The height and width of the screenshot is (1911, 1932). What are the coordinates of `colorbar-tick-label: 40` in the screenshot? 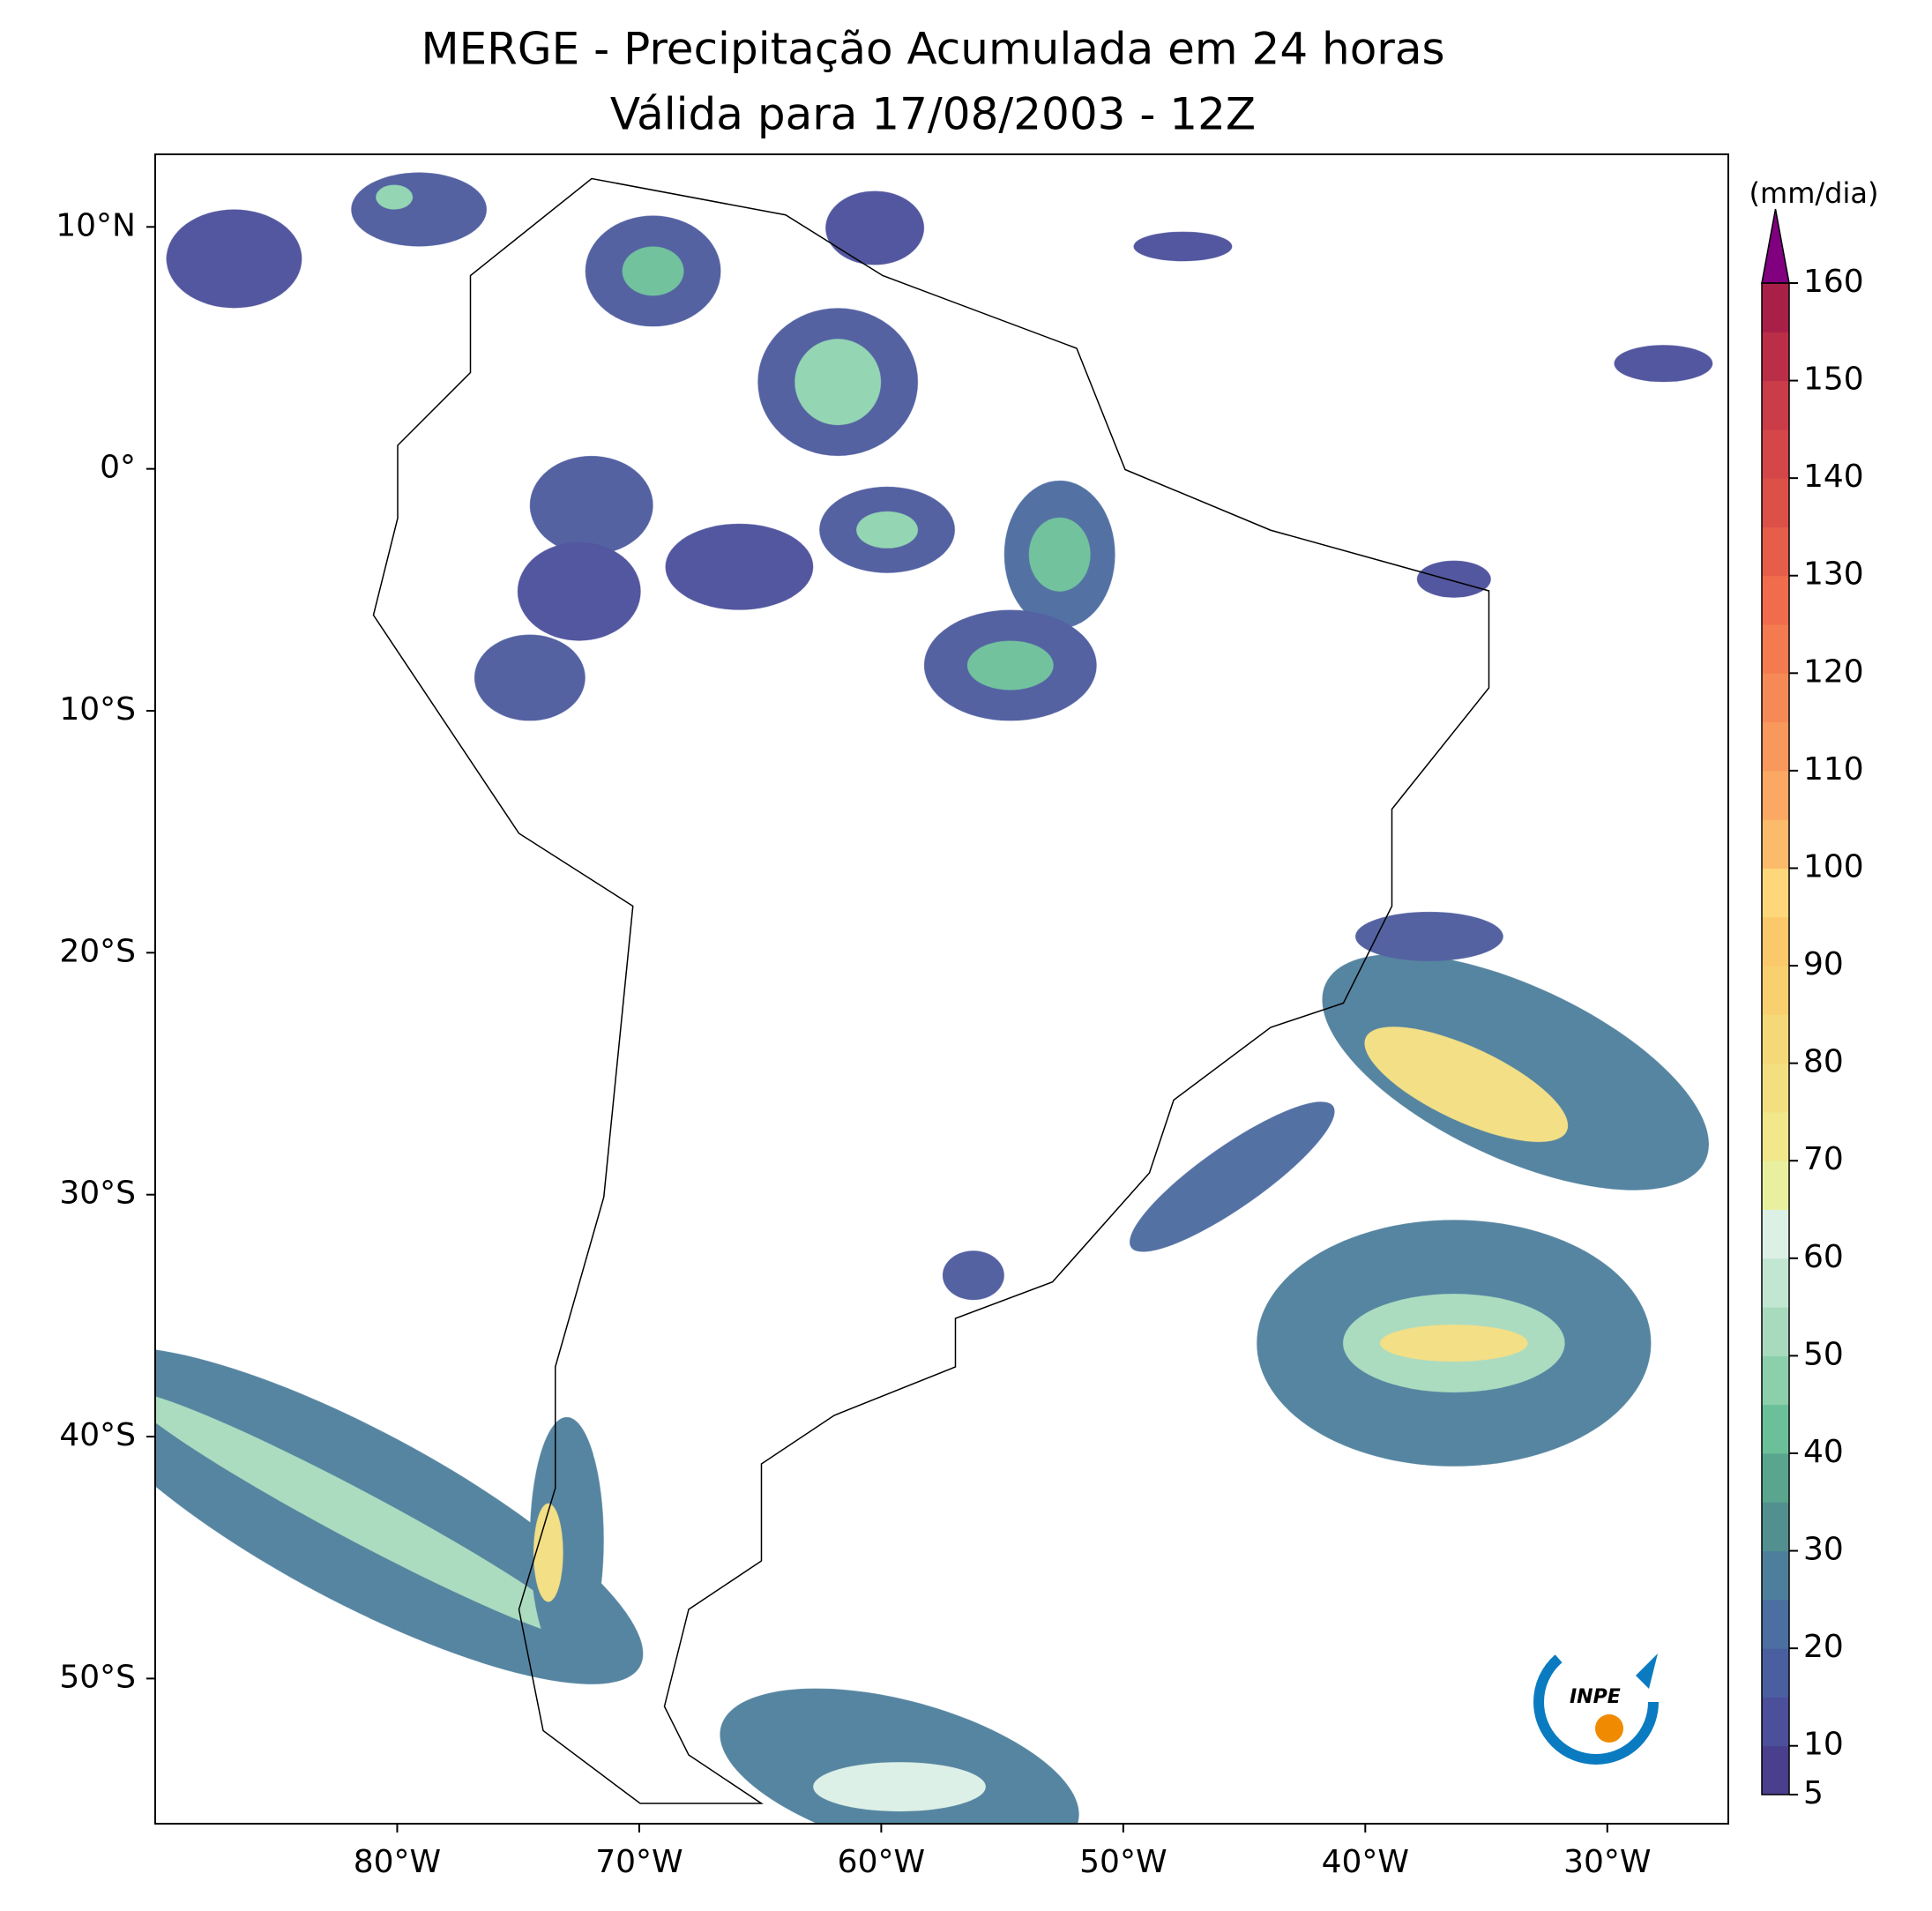 It's located at (1823, 1452).